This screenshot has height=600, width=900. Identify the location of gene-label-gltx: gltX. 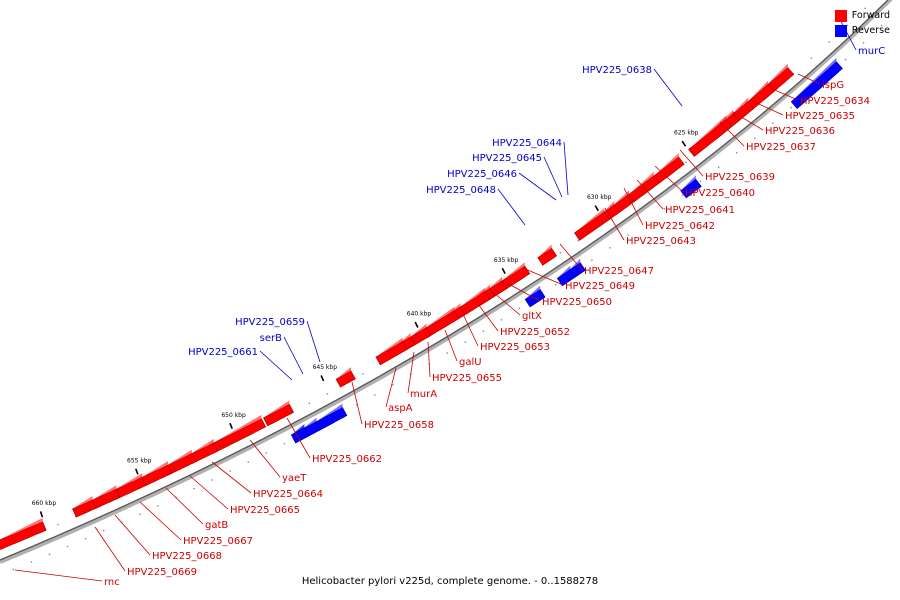
(517, 306).